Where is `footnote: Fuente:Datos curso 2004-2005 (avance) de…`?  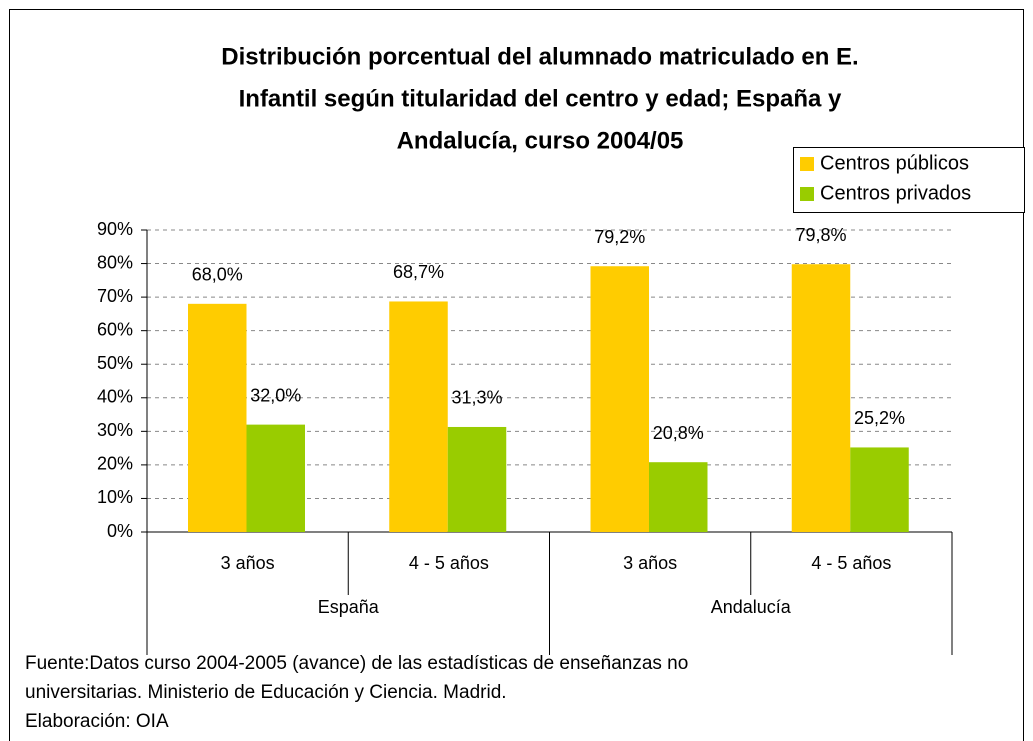 footnote: Fuente:Datos curso 2004-2005 (avance) de… is located at coordinates (356, 663).